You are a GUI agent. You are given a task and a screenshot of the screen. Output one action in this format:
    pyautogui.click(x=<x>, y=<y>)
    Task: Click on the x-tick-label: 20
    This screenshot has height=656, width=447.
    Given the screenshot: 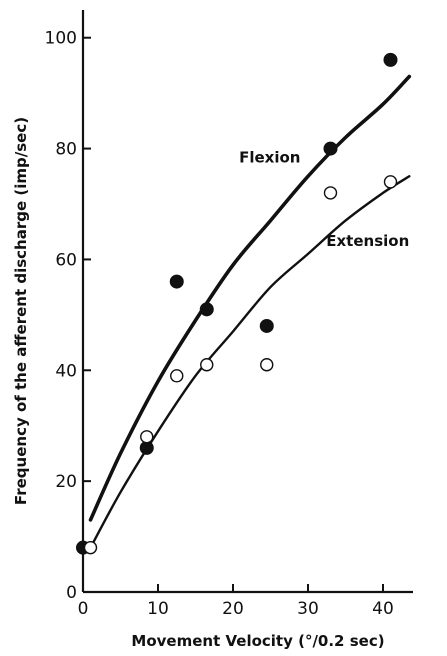 What is the action you would take?
    pyautogui.click(x=233, y=609)
    